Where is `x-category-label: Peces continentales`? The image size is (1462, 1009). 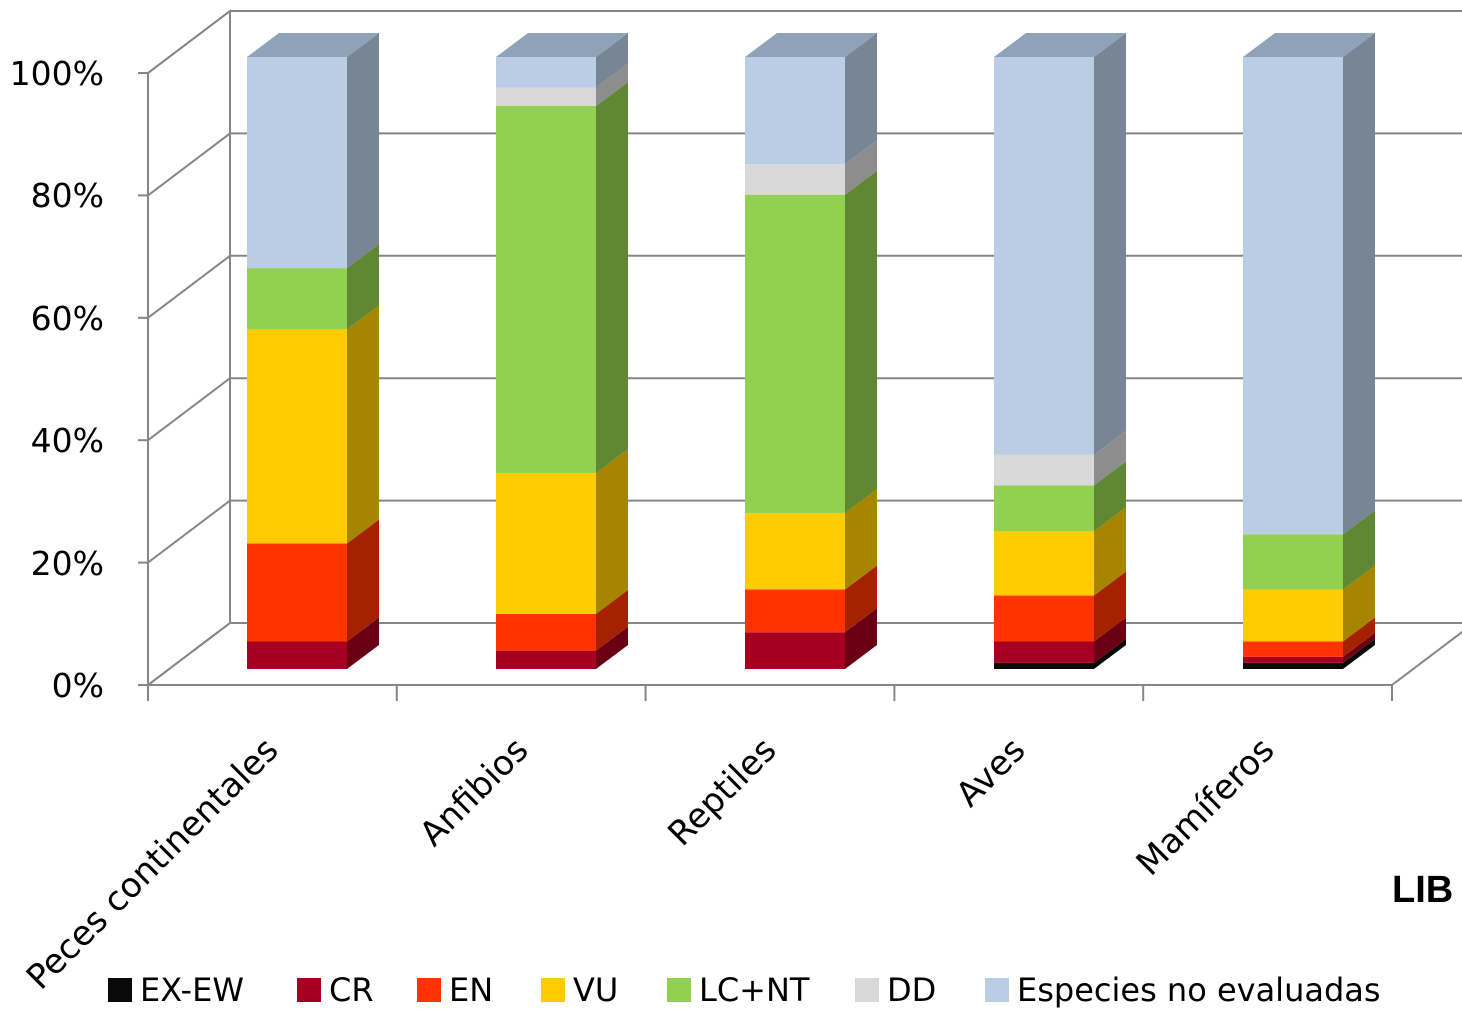
x-category-label: Peces continentales is located at coordinates (153, 864).